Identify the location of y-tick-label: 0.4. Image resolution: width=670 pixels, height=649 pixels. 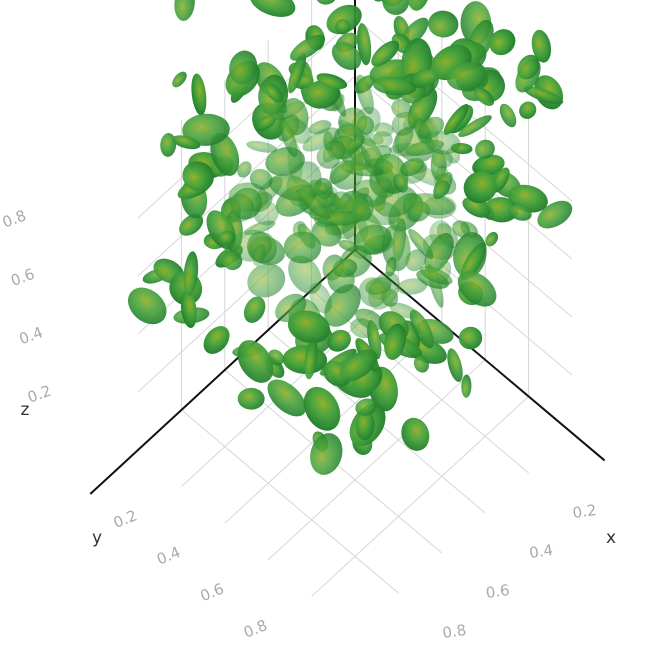
(168, 556).